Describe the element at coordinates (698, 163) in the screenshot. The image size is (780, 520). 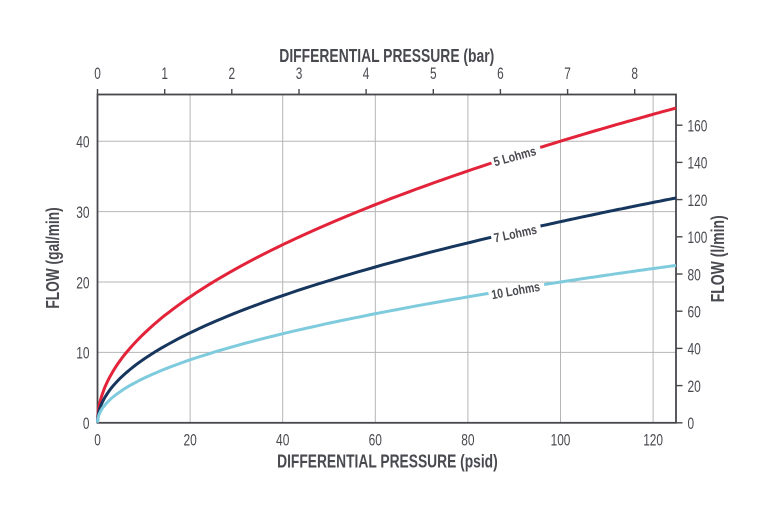
I see `svg-text: 140` at that location.